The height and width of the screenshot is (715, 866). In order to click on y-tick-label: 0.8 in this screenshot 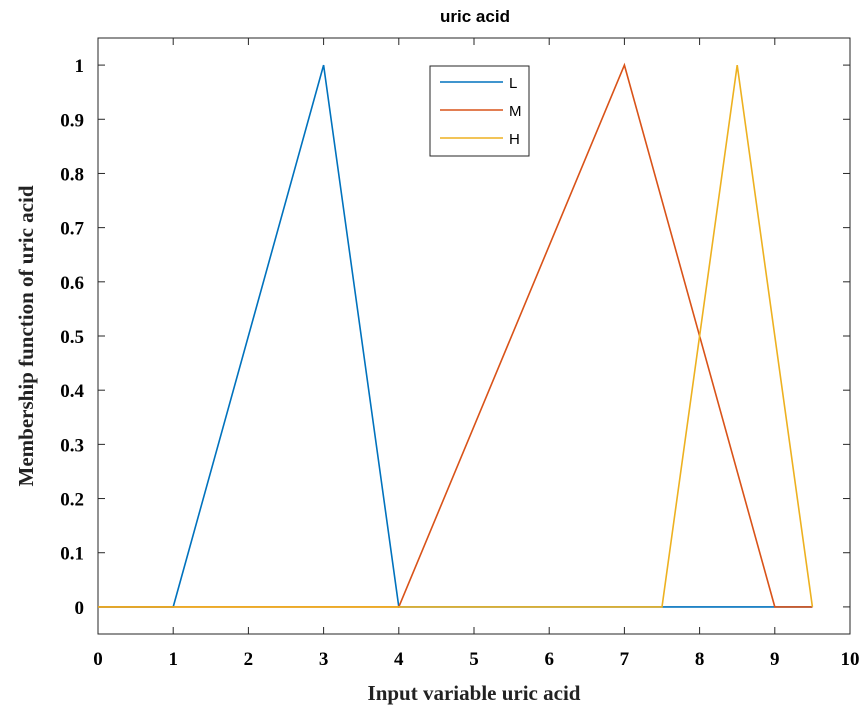, I will do `click(72, 174)`.